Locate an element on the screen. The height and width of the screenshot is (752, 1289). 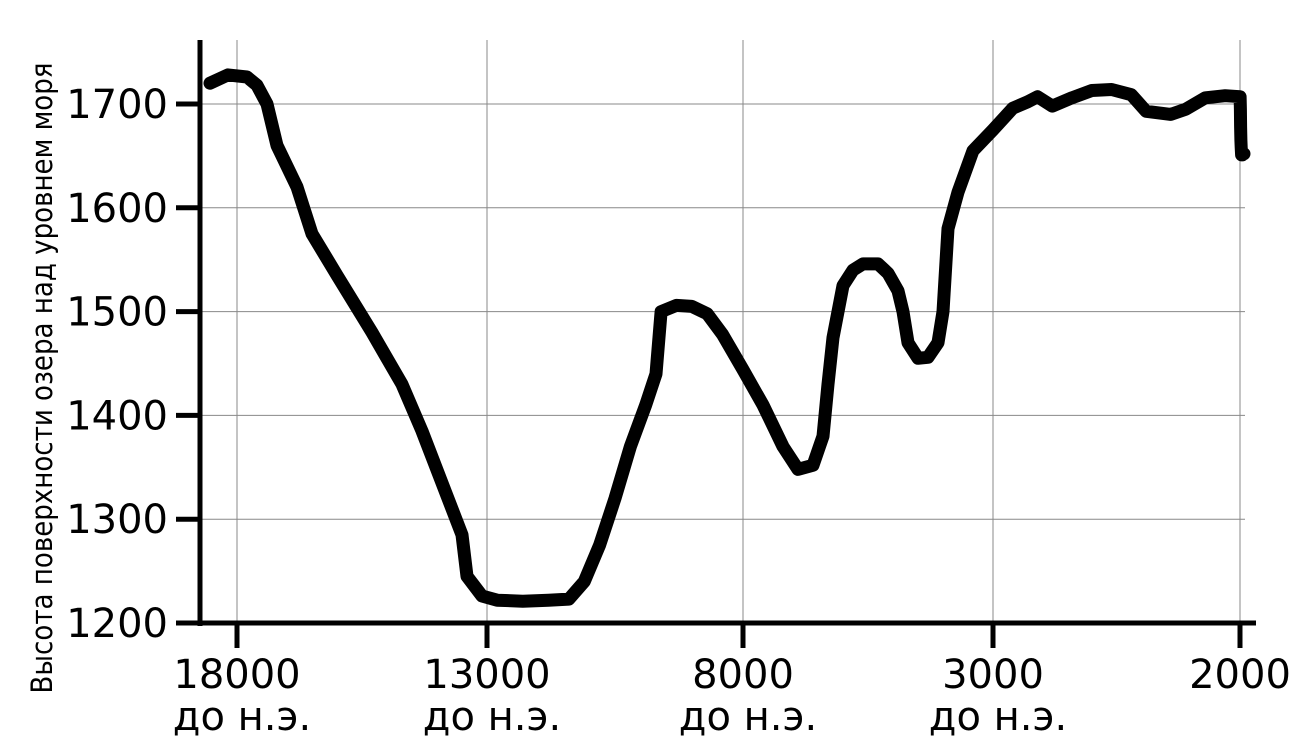
y-tick-label: 1600 is located at coordinates (117, 209).